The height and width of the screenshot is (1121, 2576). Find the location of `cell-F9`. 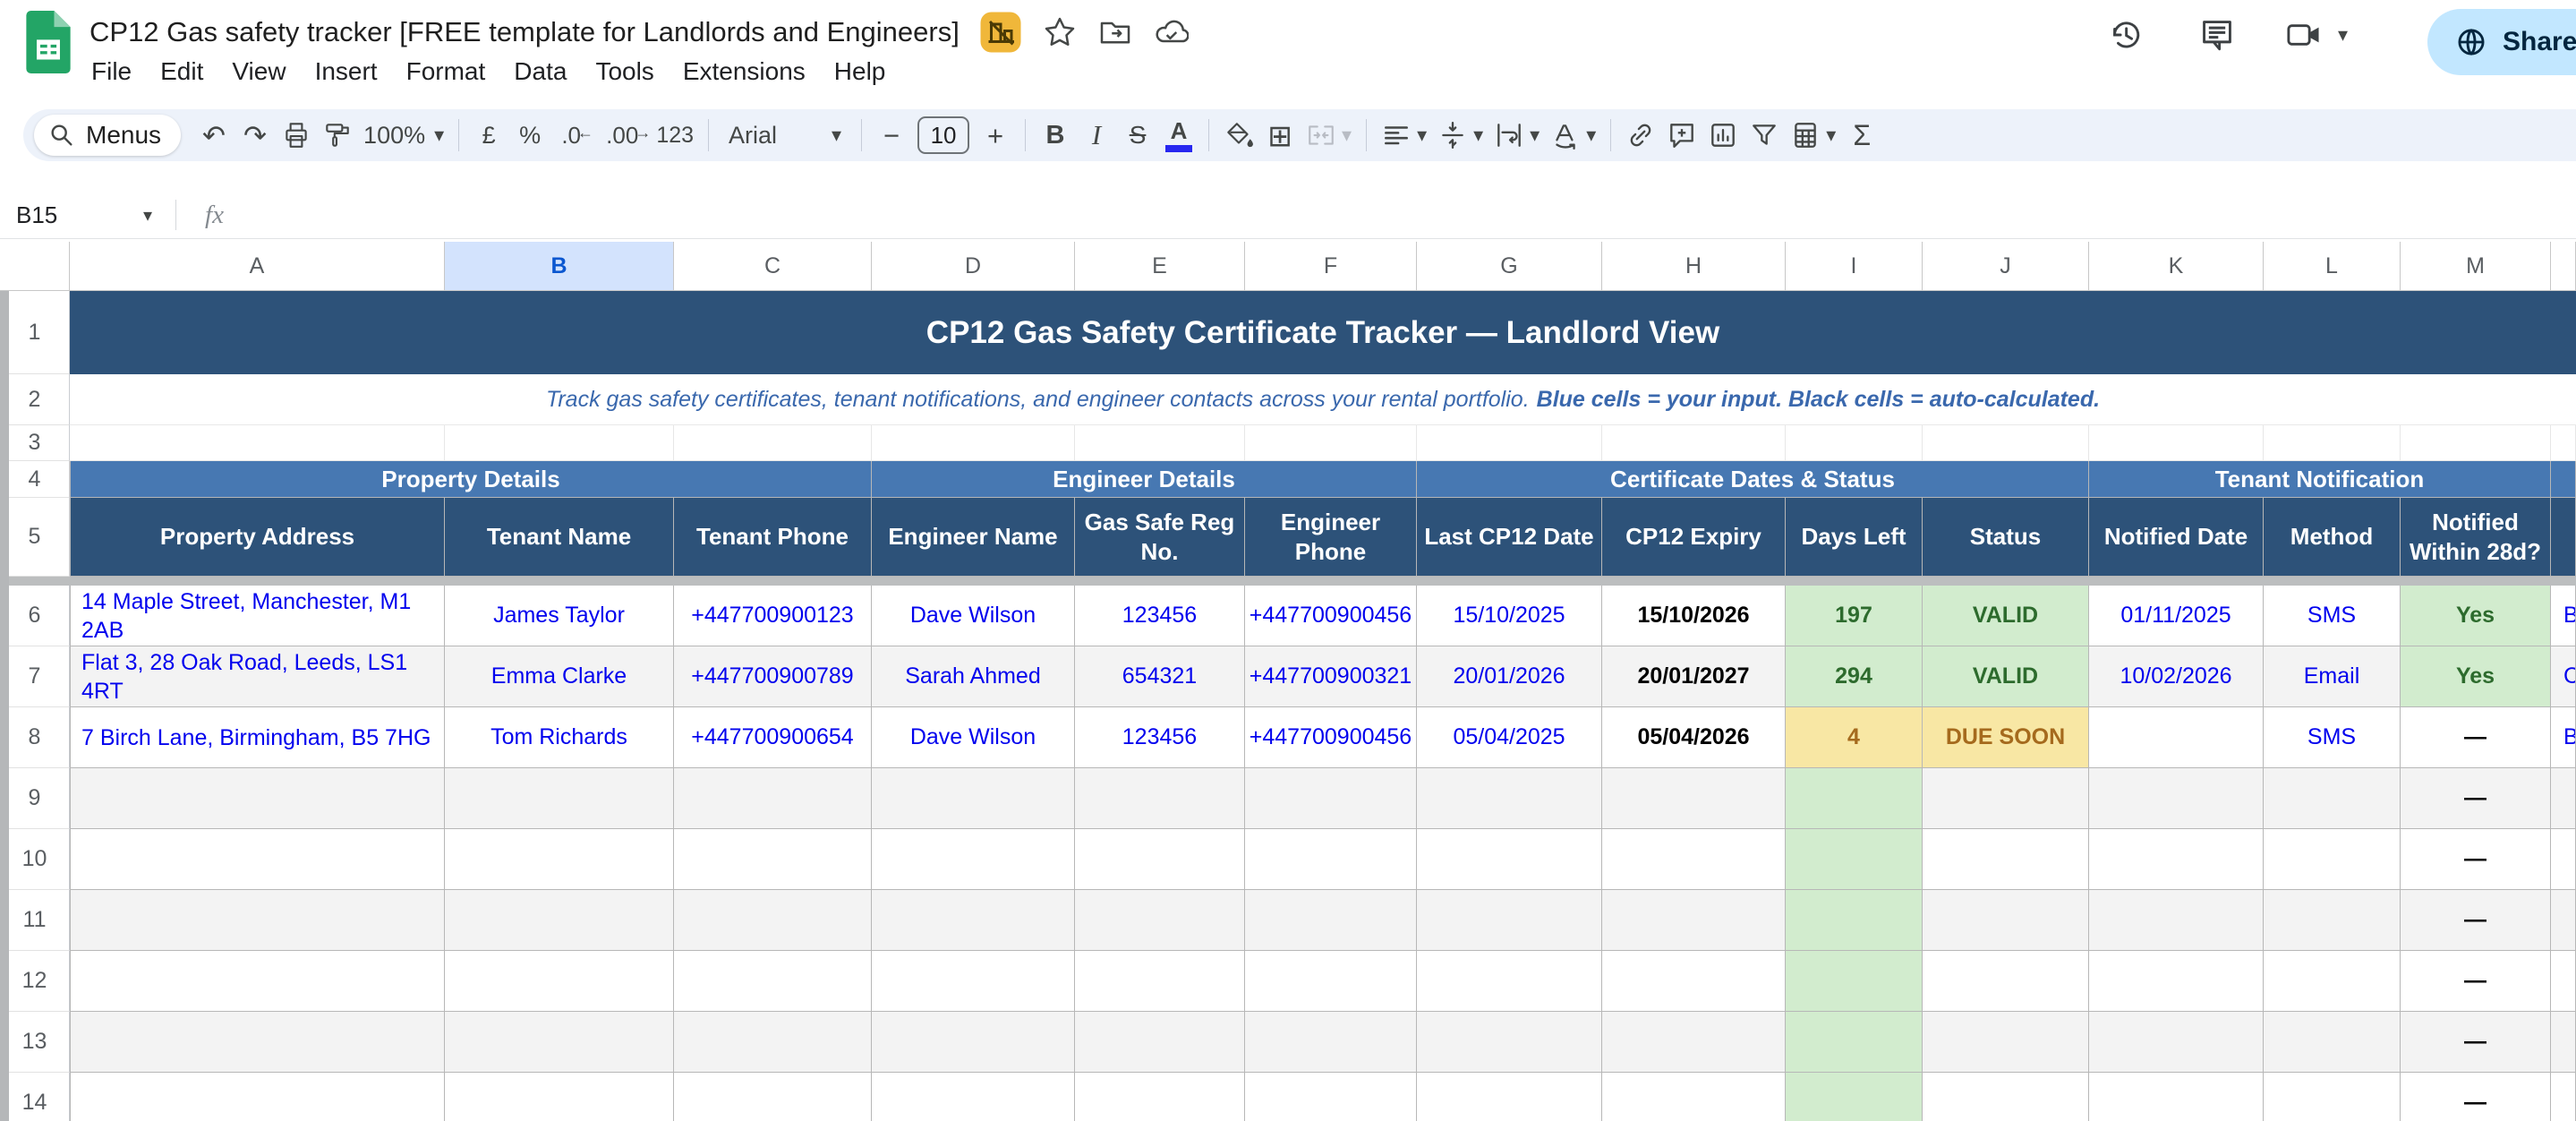

cell-F9 is located at coordinates (1331, 798).